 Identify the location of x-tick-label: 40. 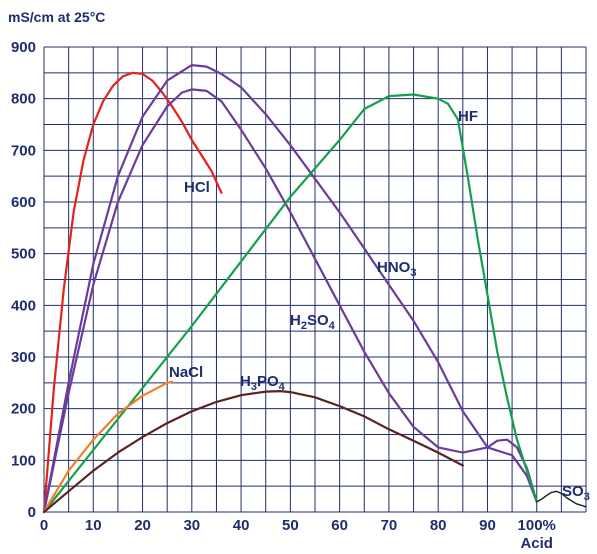
(241, 525).